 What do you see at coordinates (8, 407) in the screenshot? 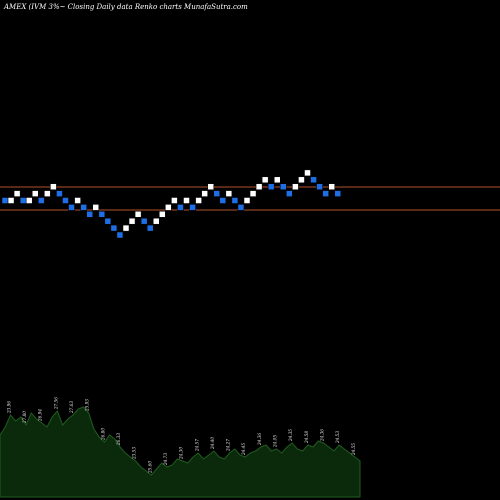
I see `volume-label: 23.96` at bounding box center [8, 407].